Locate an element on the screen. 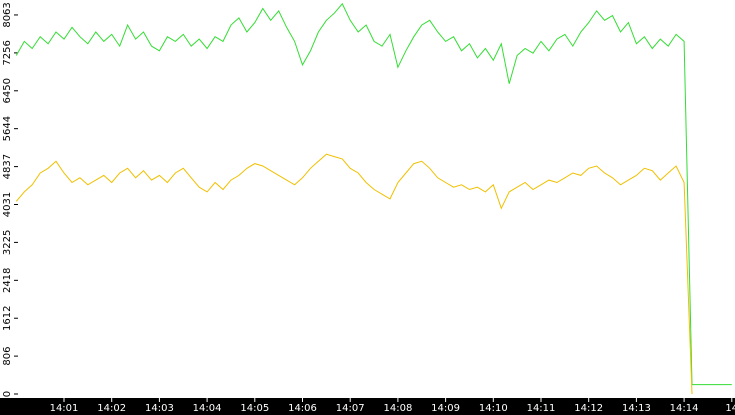 Image resolution: width=735 pixels, height=415 pixels. x-tick-label: 14:09 is located at coordinates (445, 408).